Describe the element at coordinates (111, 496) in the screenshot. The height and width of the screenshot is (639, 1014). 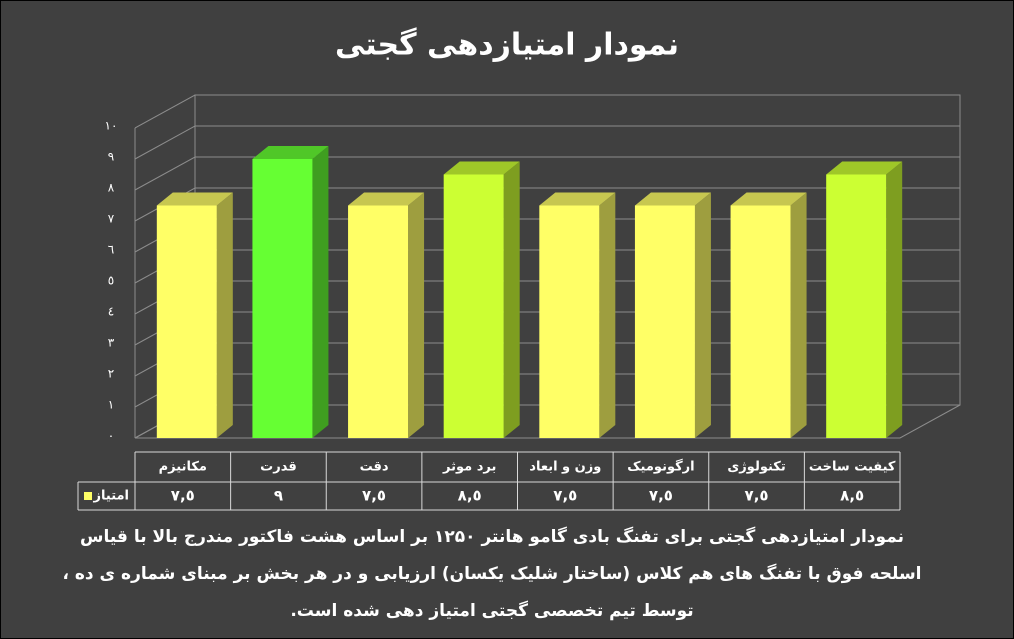
I see `legend-label: امتیاز` at that location.